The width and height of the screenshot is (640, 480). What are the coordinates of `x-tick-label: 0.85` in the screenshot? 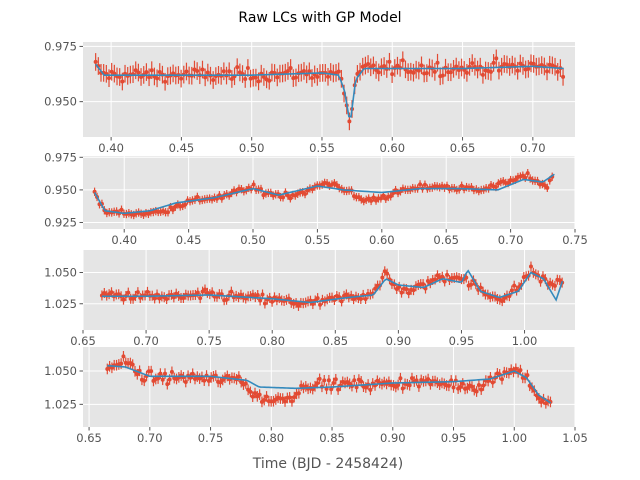 It's located at (332, 438).